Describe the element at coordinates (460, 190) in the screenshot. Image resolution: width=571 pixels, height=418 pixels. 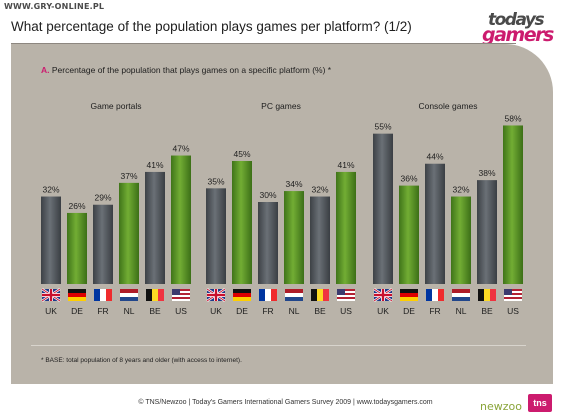
I see `data-label-2-3: 32%` at that location.